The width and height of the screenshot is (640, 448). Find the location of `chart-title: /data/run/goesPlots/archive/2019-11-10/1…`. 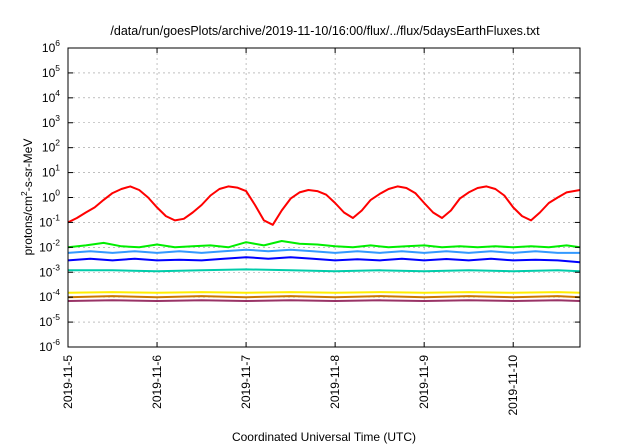

chart-title: /data/run/goesPlots/archive/2019-11-10/1… is located at coordinates (325, 31).